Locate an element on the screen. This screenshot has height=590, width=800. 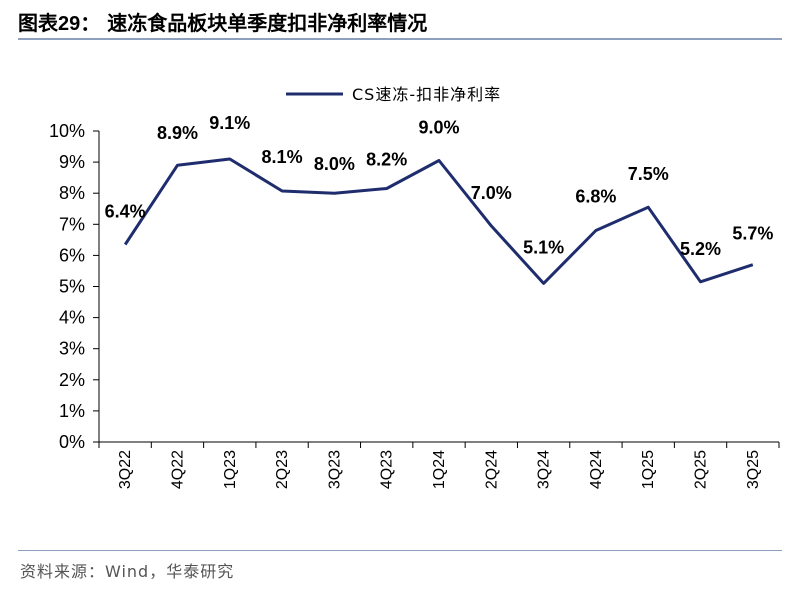
y-tick-label: 6% is located at coordinates (72, 255).